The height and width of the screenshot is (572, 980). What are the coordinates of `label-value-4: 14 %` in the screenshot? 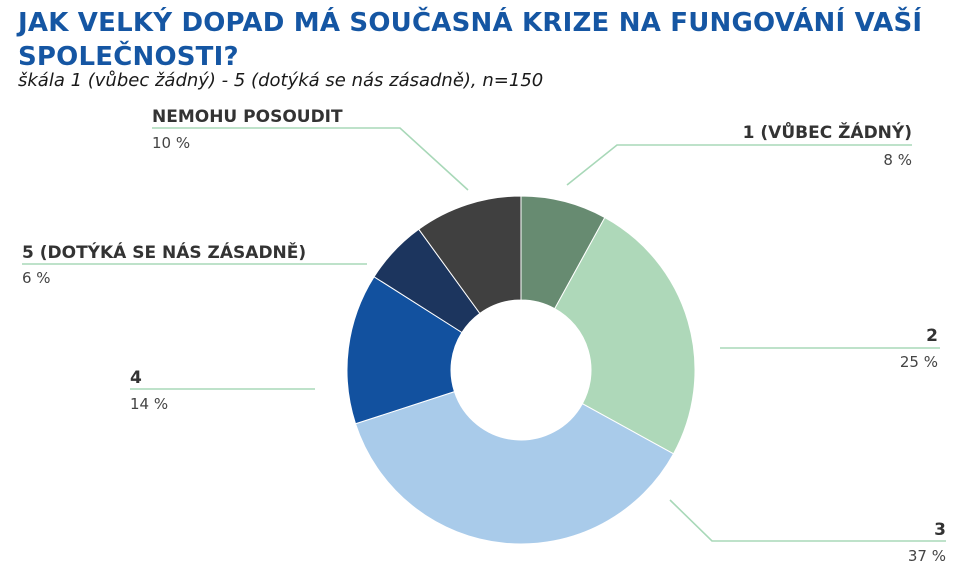 It's located at (149, 404).